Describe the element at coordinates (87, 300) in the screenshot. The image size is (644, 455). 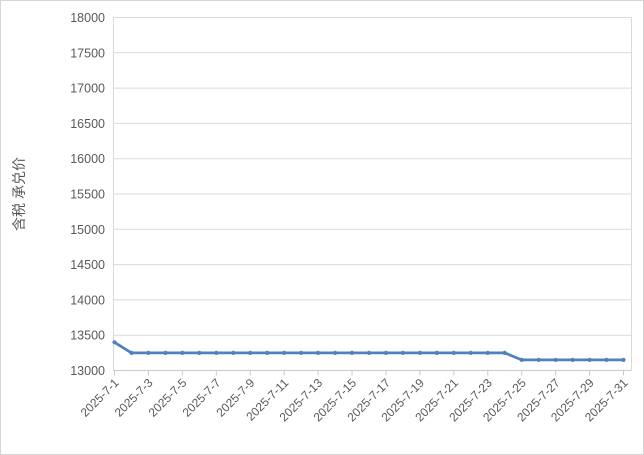
I see `y-axis-tick-label: 14000` at that location.